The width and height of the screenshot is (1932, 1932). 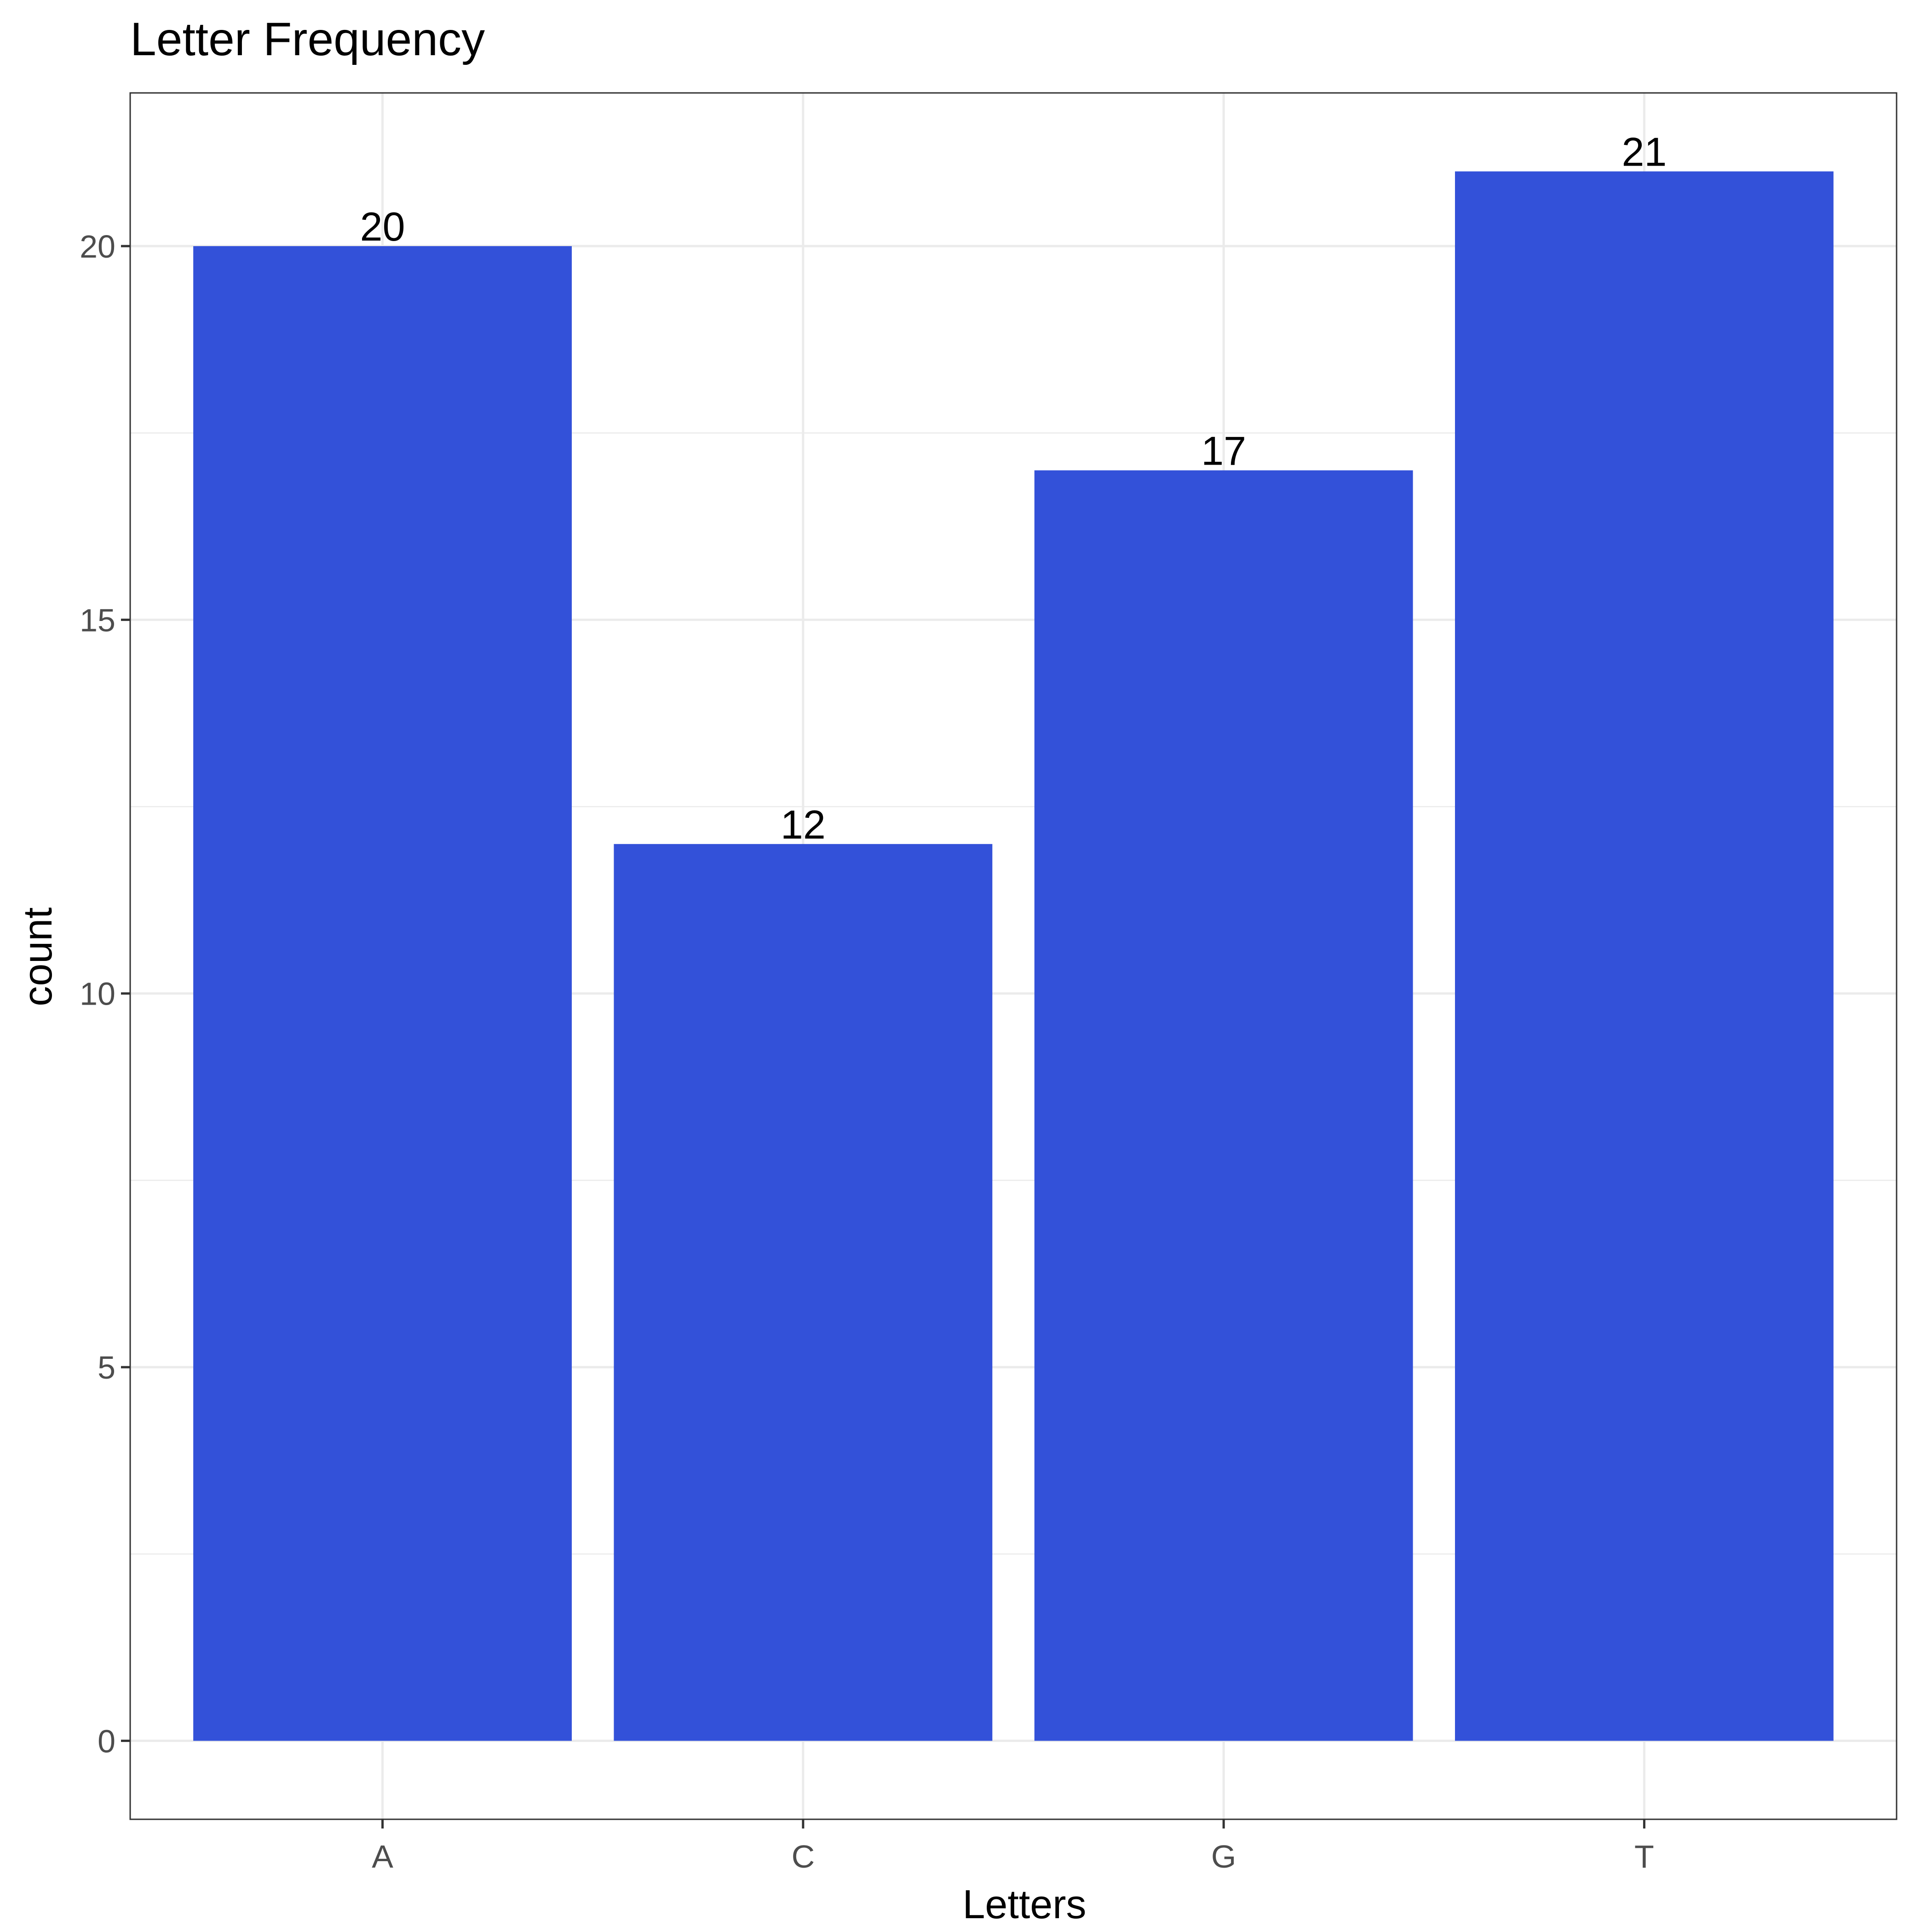 I want to click on x-axis-title: Letters, so click(x=1024, y=1904).